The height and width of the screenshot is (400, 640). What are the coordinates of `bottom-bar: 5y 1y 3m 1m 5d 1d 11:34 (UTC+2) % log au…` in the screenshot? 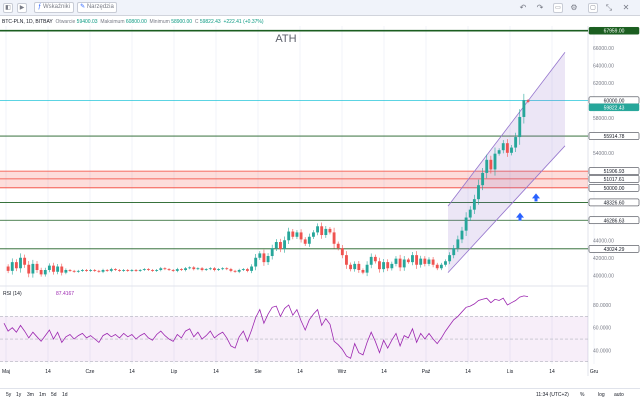 It's located at (320, 394).